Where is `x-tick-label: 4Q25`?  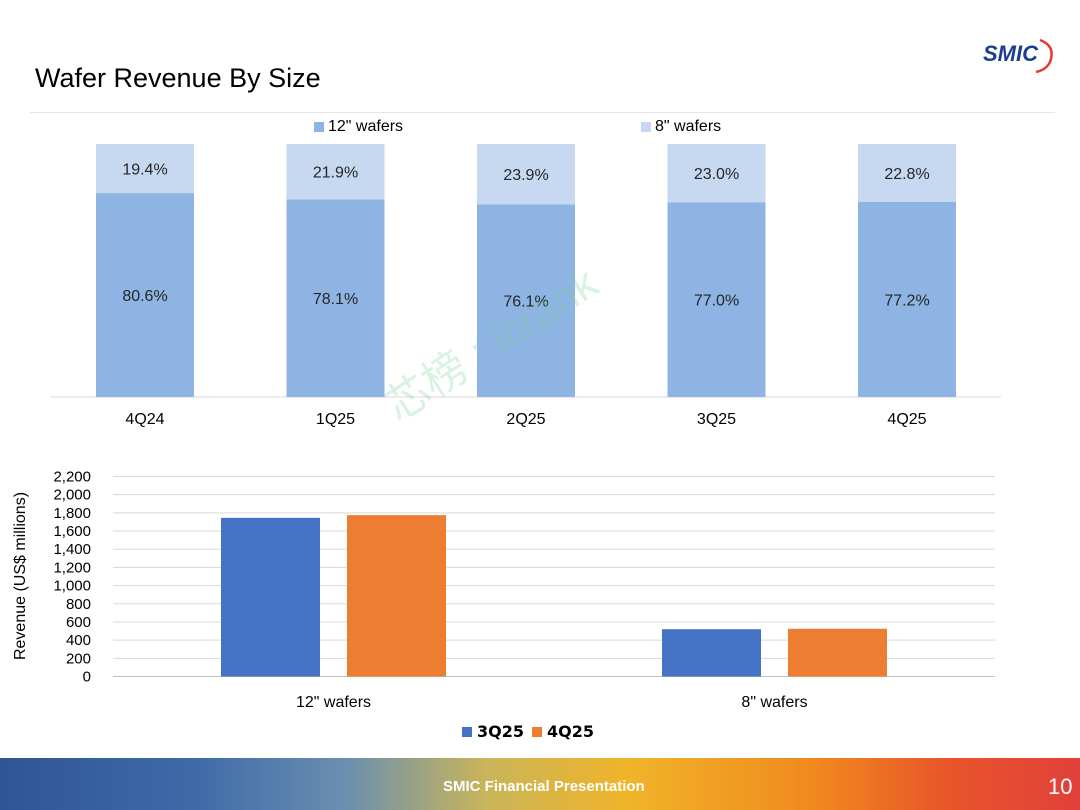
x-tick-label: 4Q25 is located at coordinates (906, 419).